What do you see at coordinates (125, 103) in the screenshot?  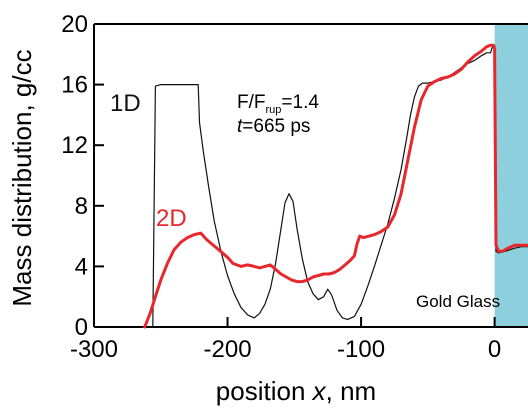 I see `series-label-1d: 1D` at bounding box center [125, 103].